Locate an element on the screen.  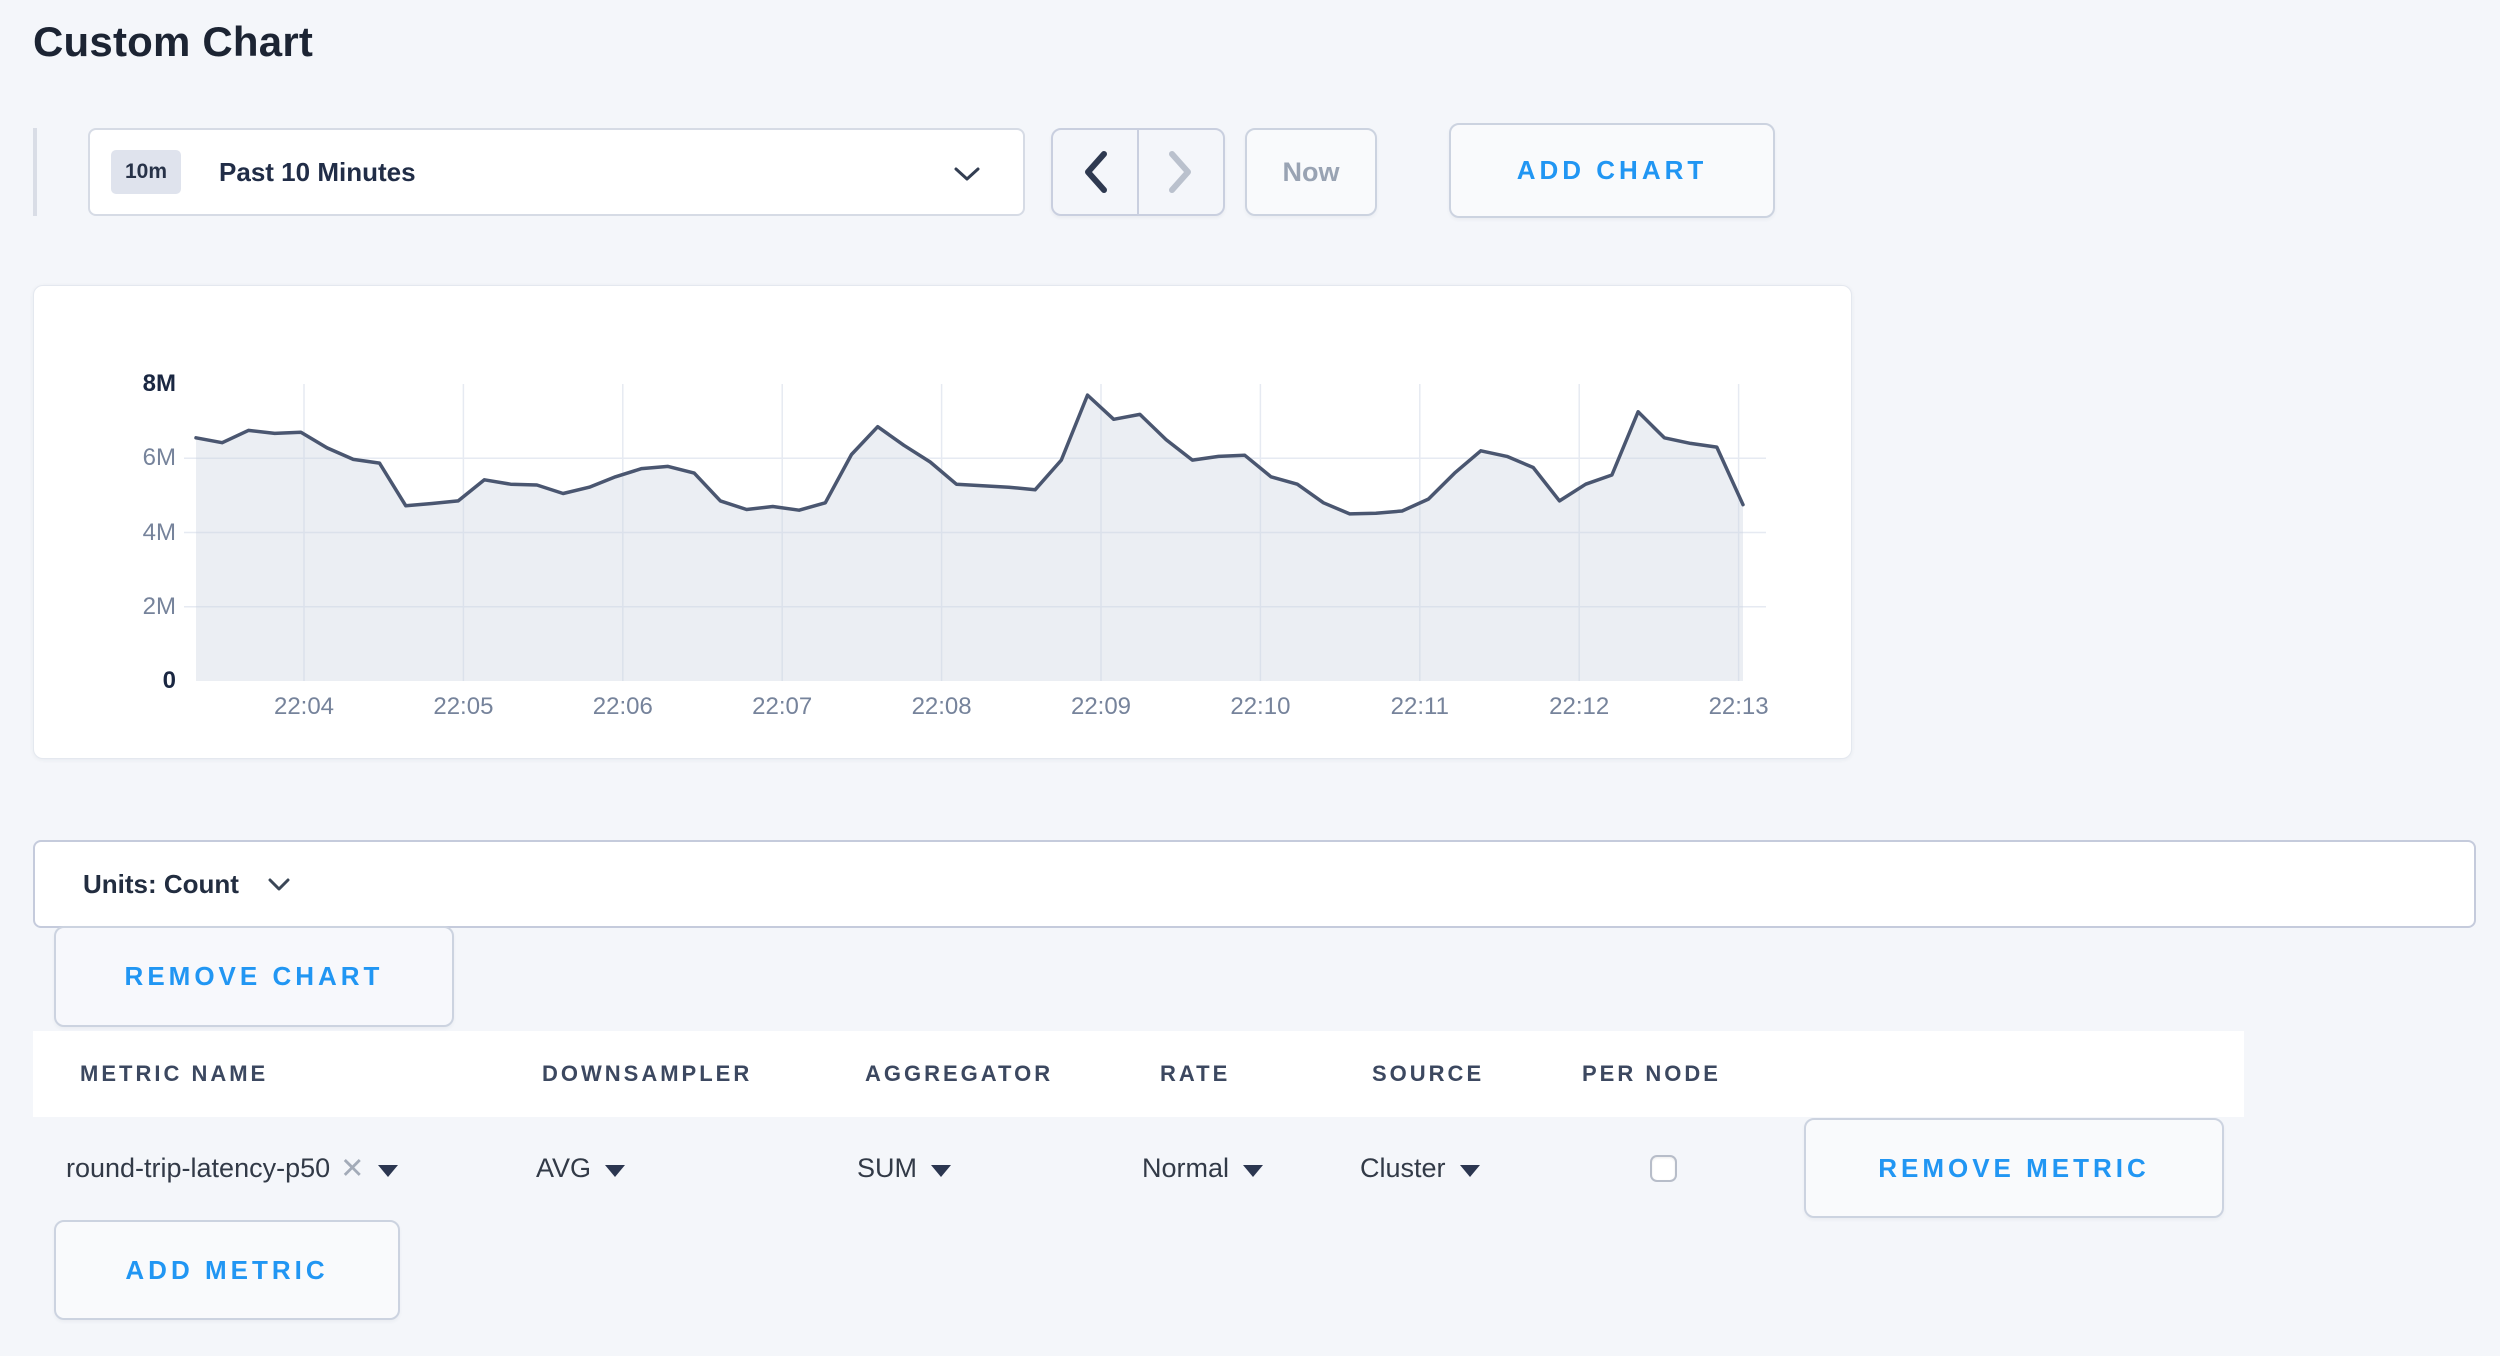
chevron-left-icon is located at coordinates (1095, 172).